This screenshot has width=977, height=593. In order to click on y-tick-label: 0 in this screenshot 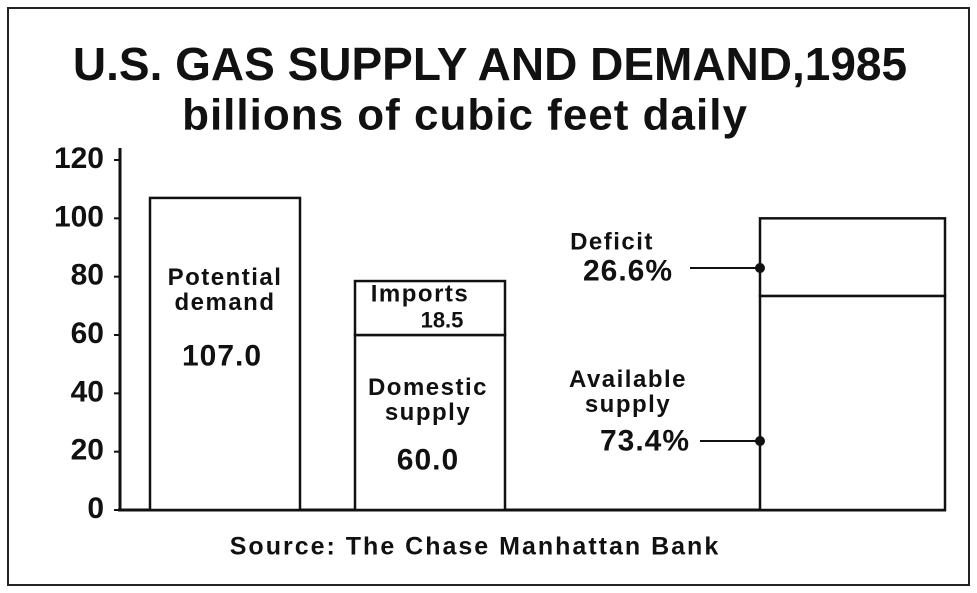, I will do `click(95, 508)`.